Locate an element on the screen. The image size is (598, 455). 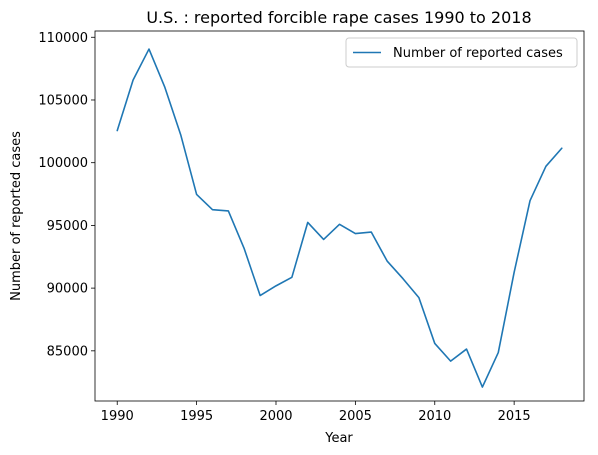
legend-label: Number of reported cases is located at coordinates (478, 53).